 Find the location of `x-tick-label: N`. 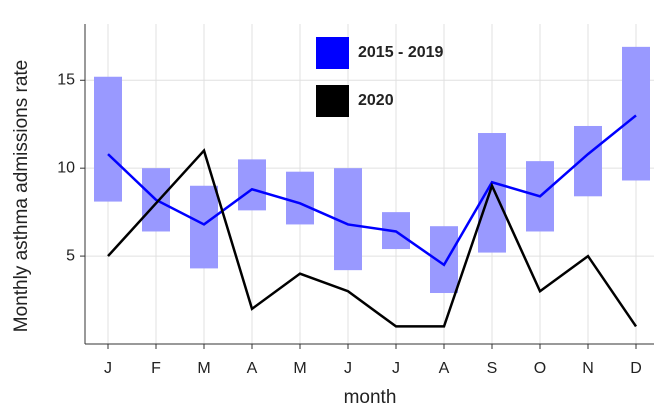

x-tick-label: N is located at coordinates (588, 368).